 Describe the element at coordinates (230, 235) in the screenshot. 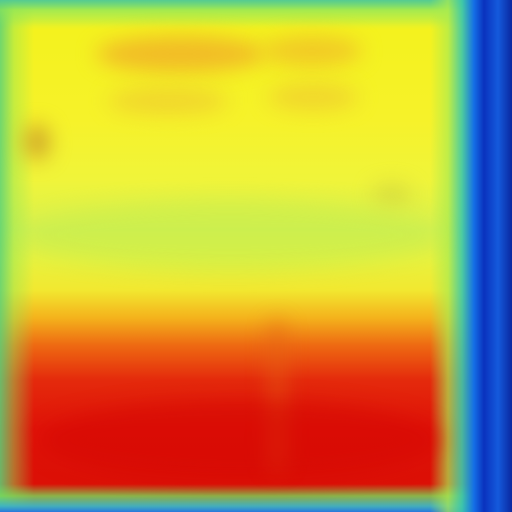

I see `cool-band` at that location.